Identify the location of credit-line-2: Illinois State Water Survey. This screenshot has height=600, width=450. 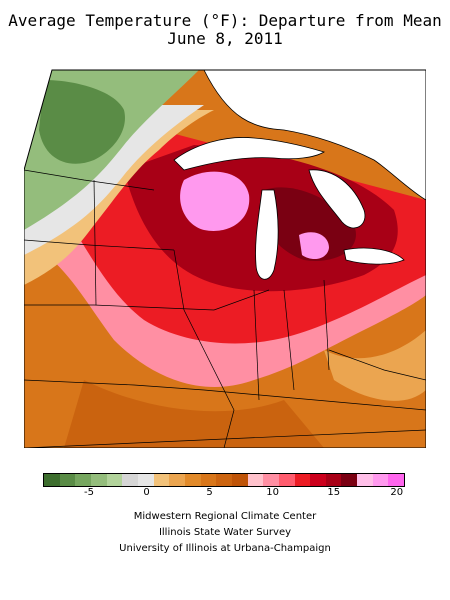
(225, 532).